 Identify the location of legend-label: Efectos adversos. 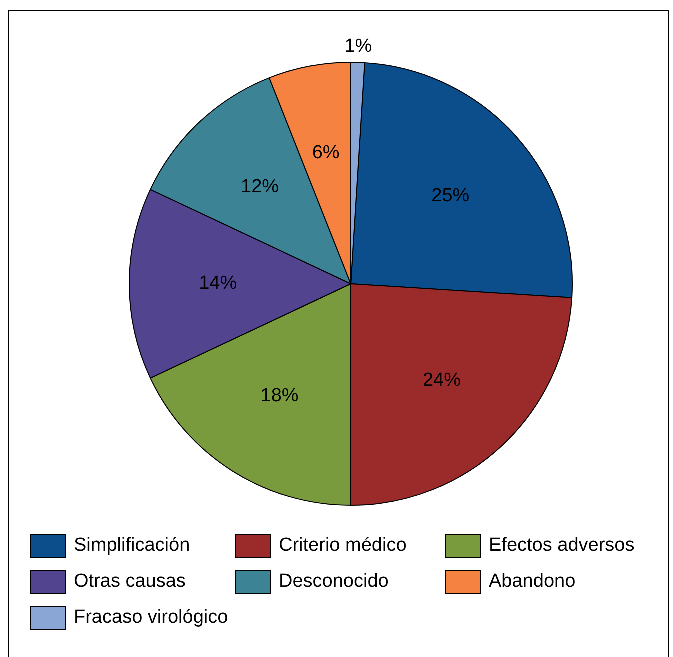
(562, 546).